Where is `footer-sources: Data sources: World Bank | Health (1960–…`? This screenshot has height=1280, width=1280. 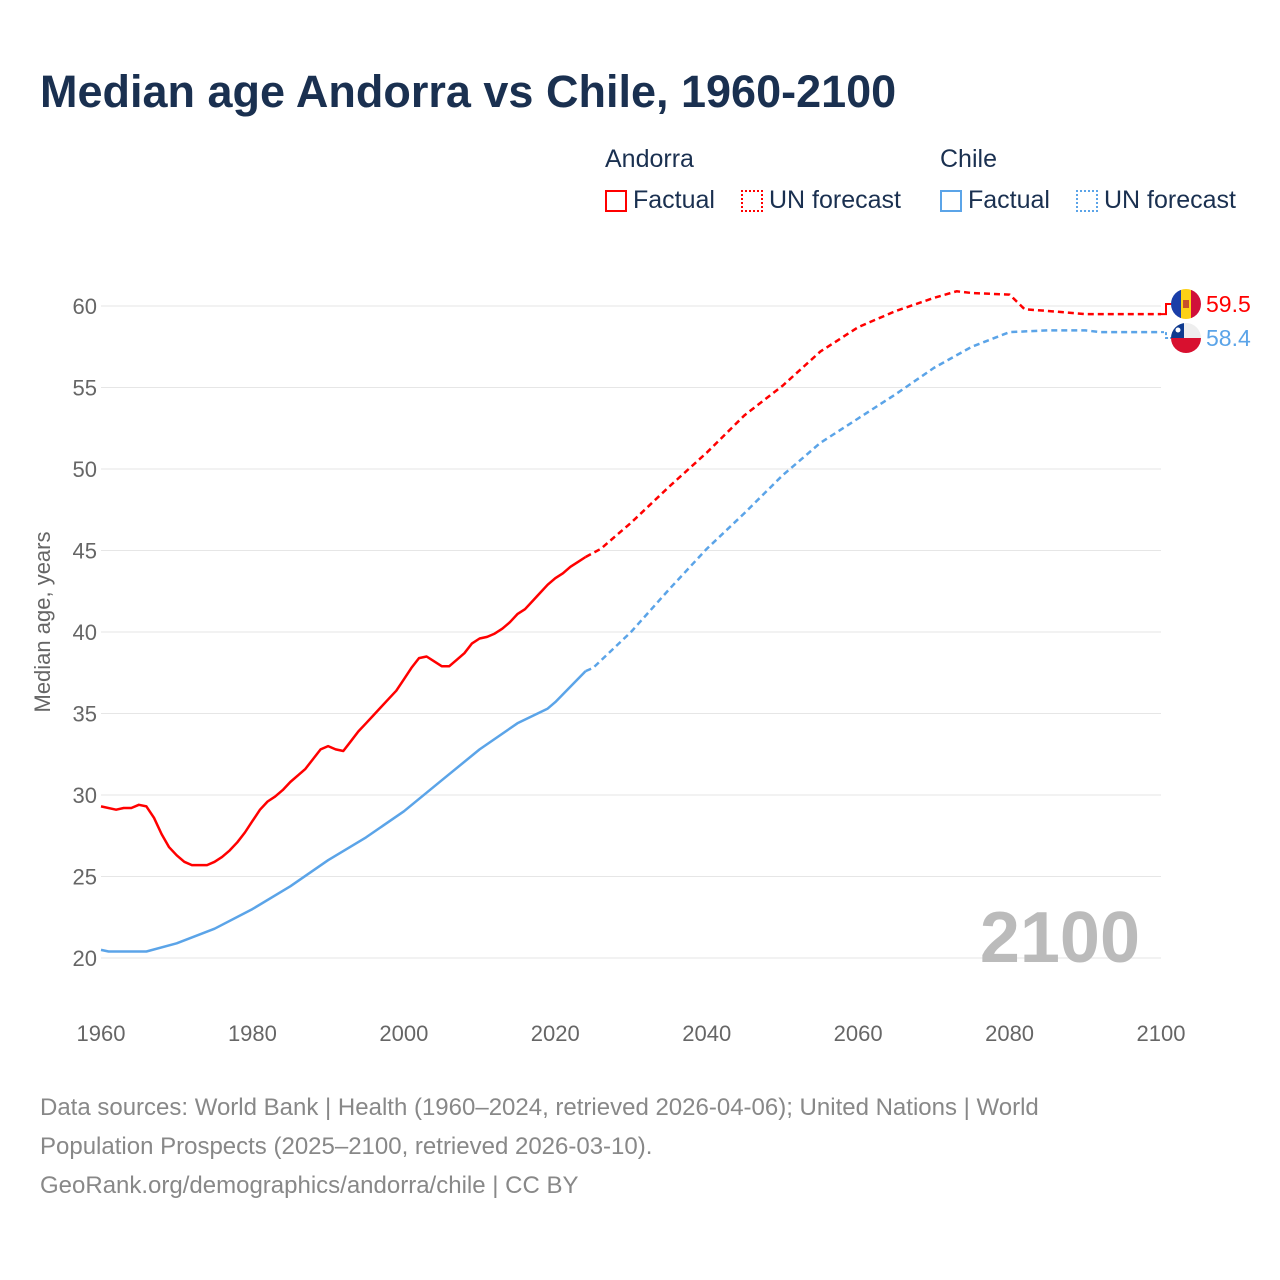
footer-sources: Data sources: World Bank | Health (1960–… is located at coordinates (640, 1146).